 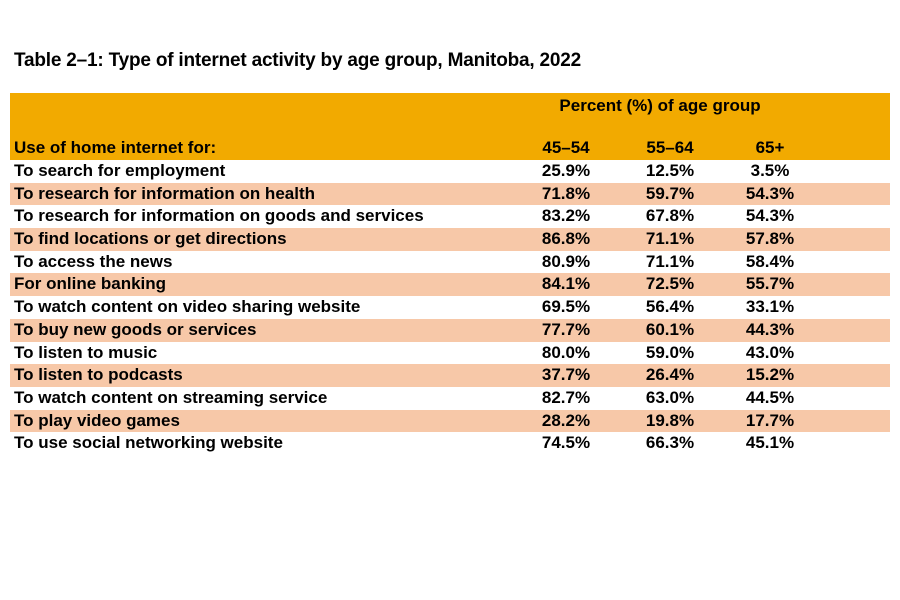 I want to click on cell-value: 84.1%, so click(x=566, y=284).